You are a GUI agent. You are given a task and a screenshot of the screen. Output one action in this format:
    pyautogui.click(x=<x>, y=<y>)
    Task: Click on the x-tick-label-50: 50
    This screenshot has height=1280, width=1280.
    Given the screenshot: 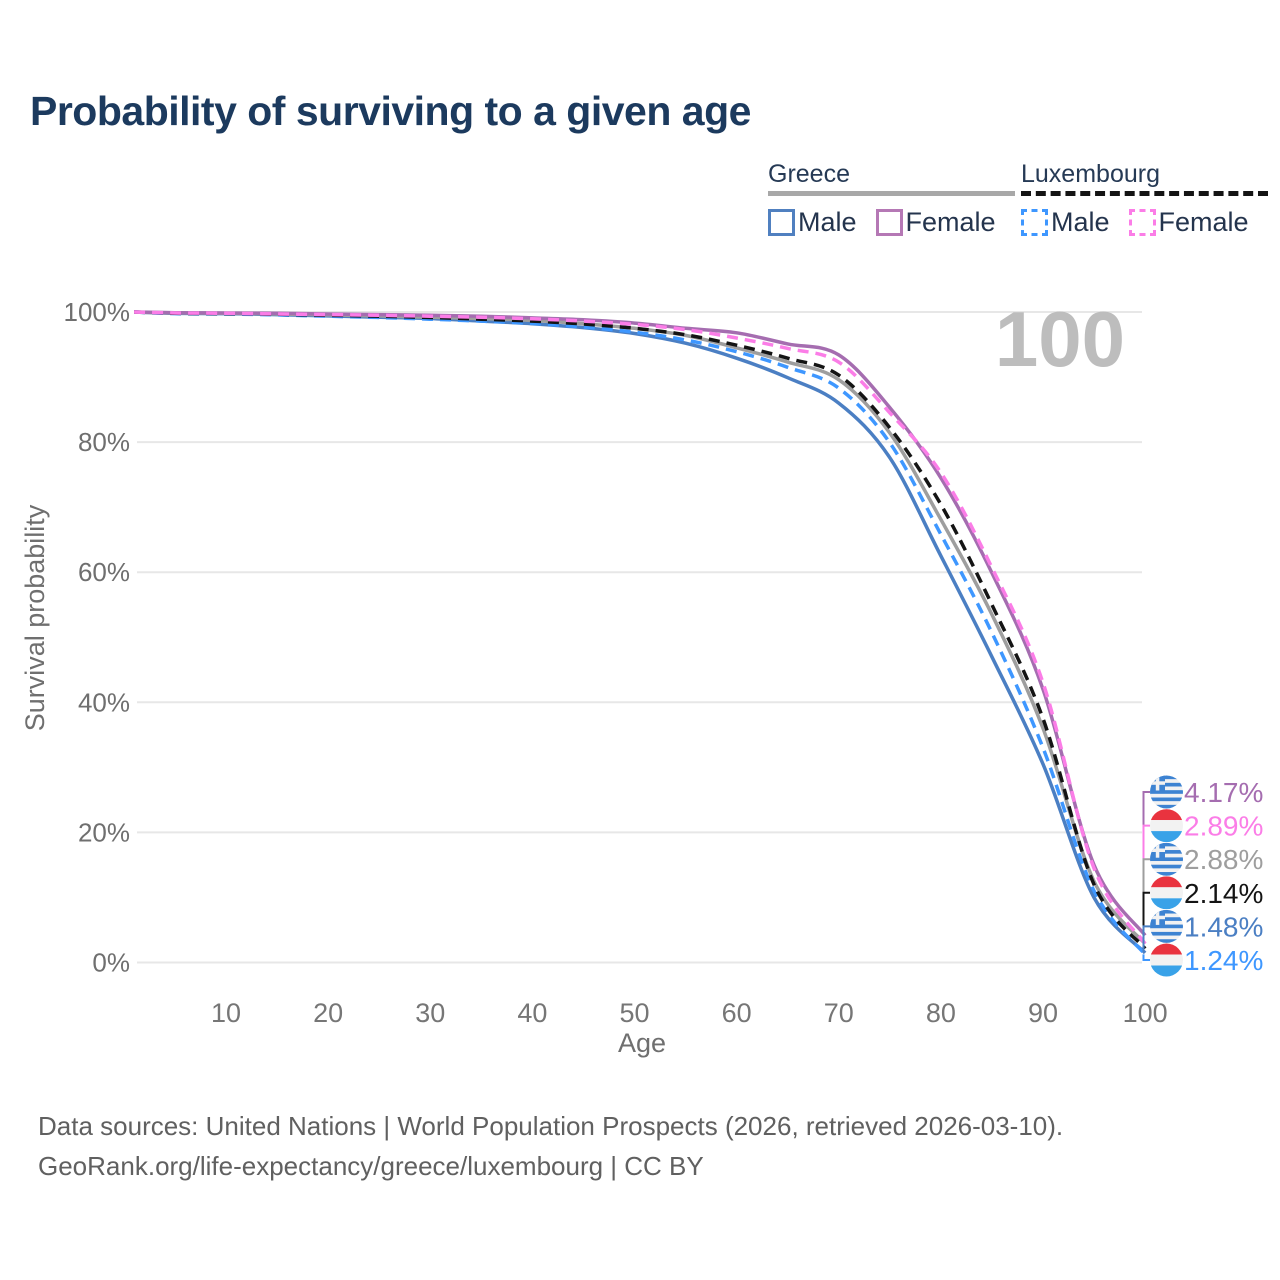 What is the action you would take?
    pyautogui.click(x=634, y=1013)
    